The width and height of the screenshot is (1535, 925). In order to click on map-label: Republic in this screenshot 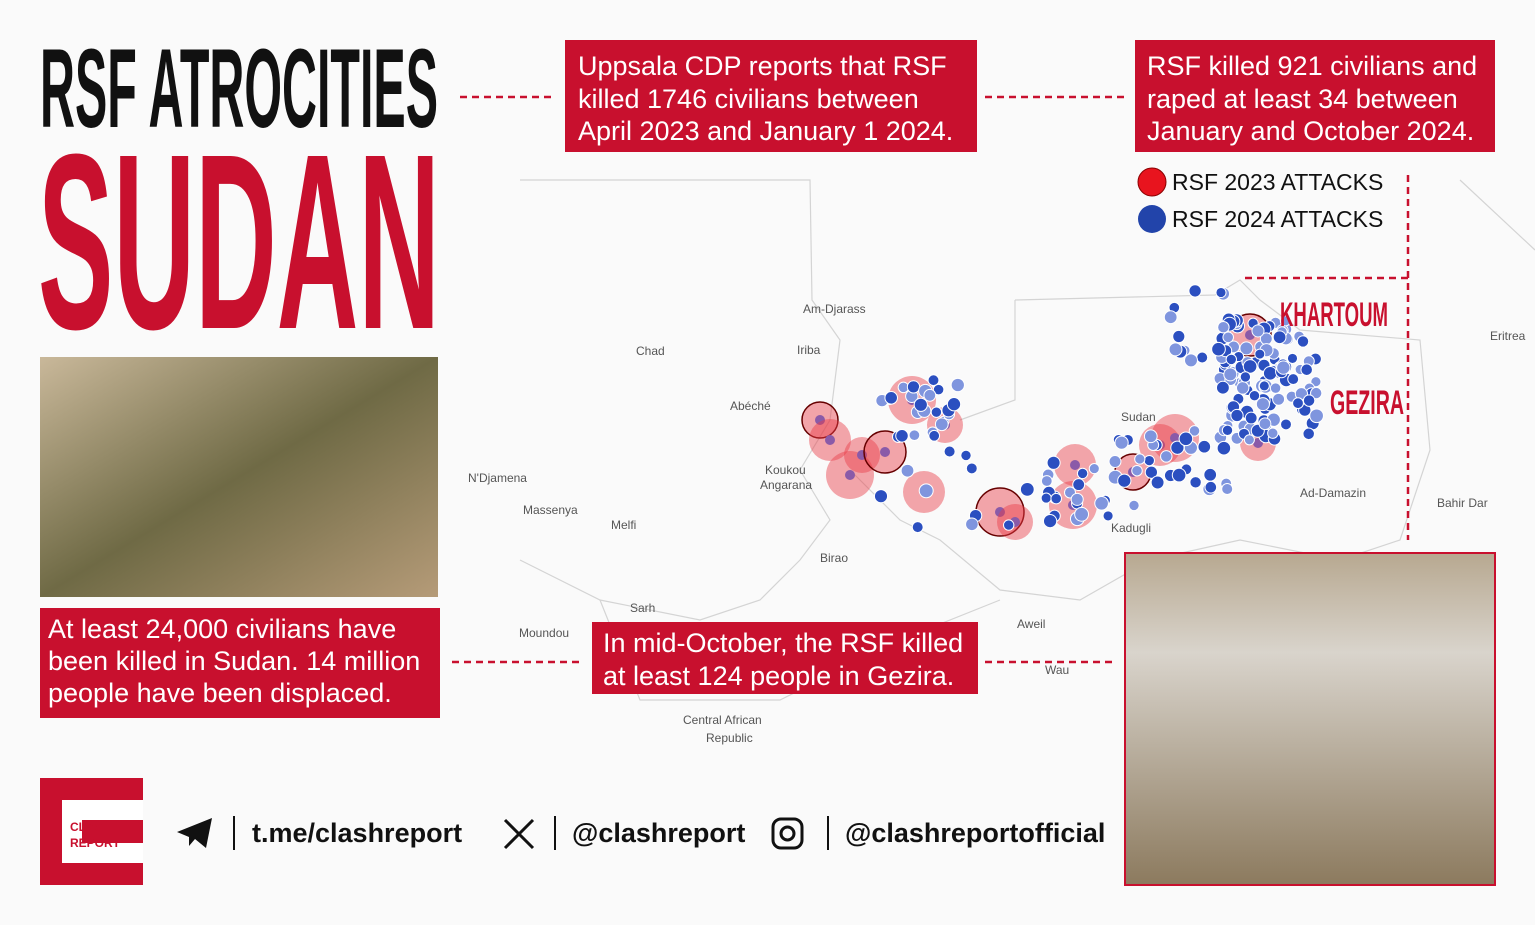, I will do `click(729, 738)`.